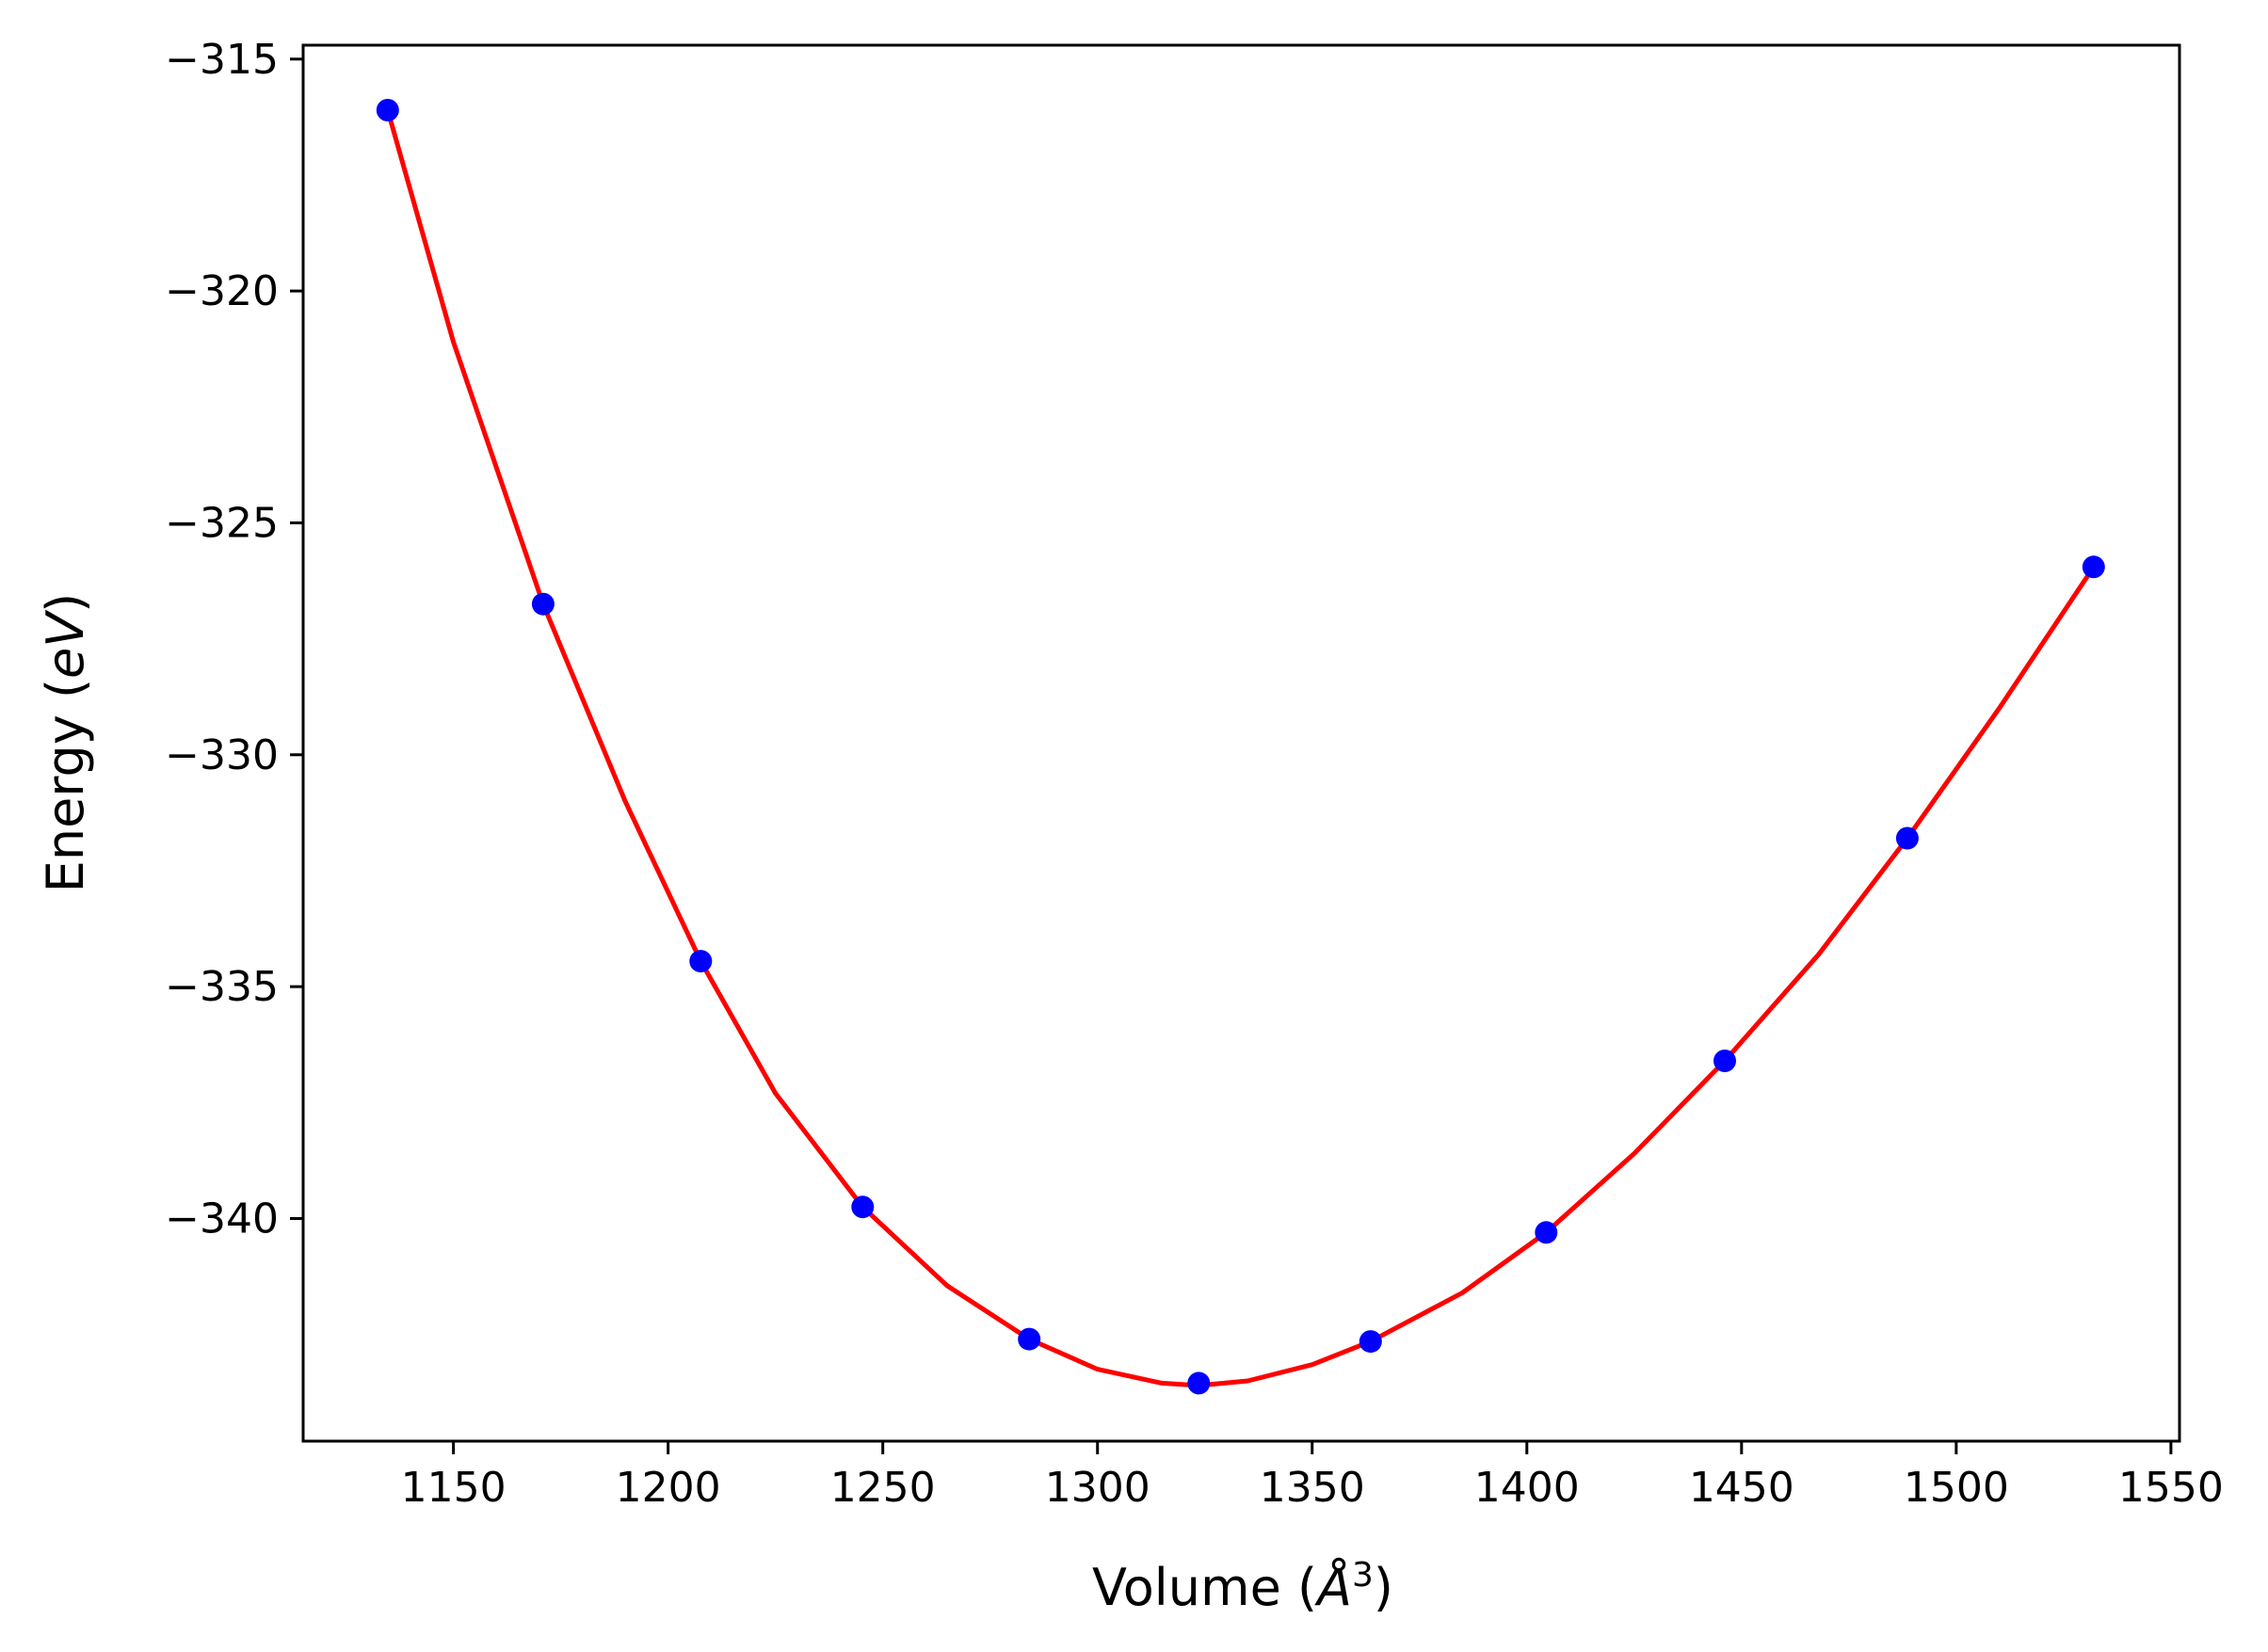 Image resolution: width=2268 pixels, height=1652 pixels. I want to click on x-tick-label: 1500, so click(1956, 1488).